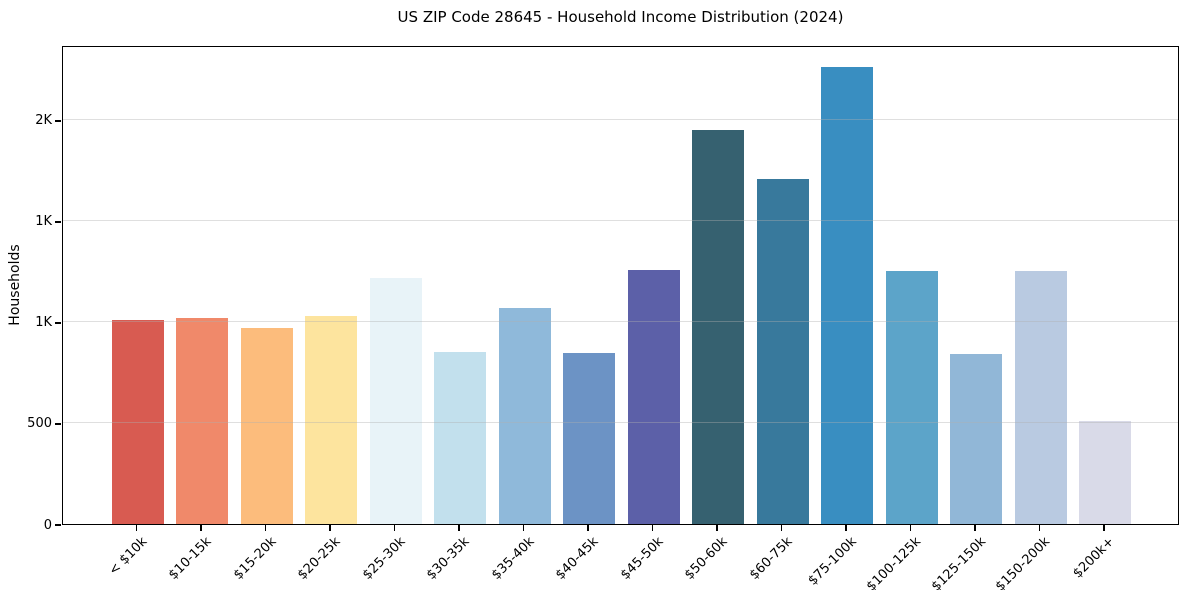  Describe the element at coordinates (15, 285) in the screenshot. I see `y-axis-label: Households` at that location.